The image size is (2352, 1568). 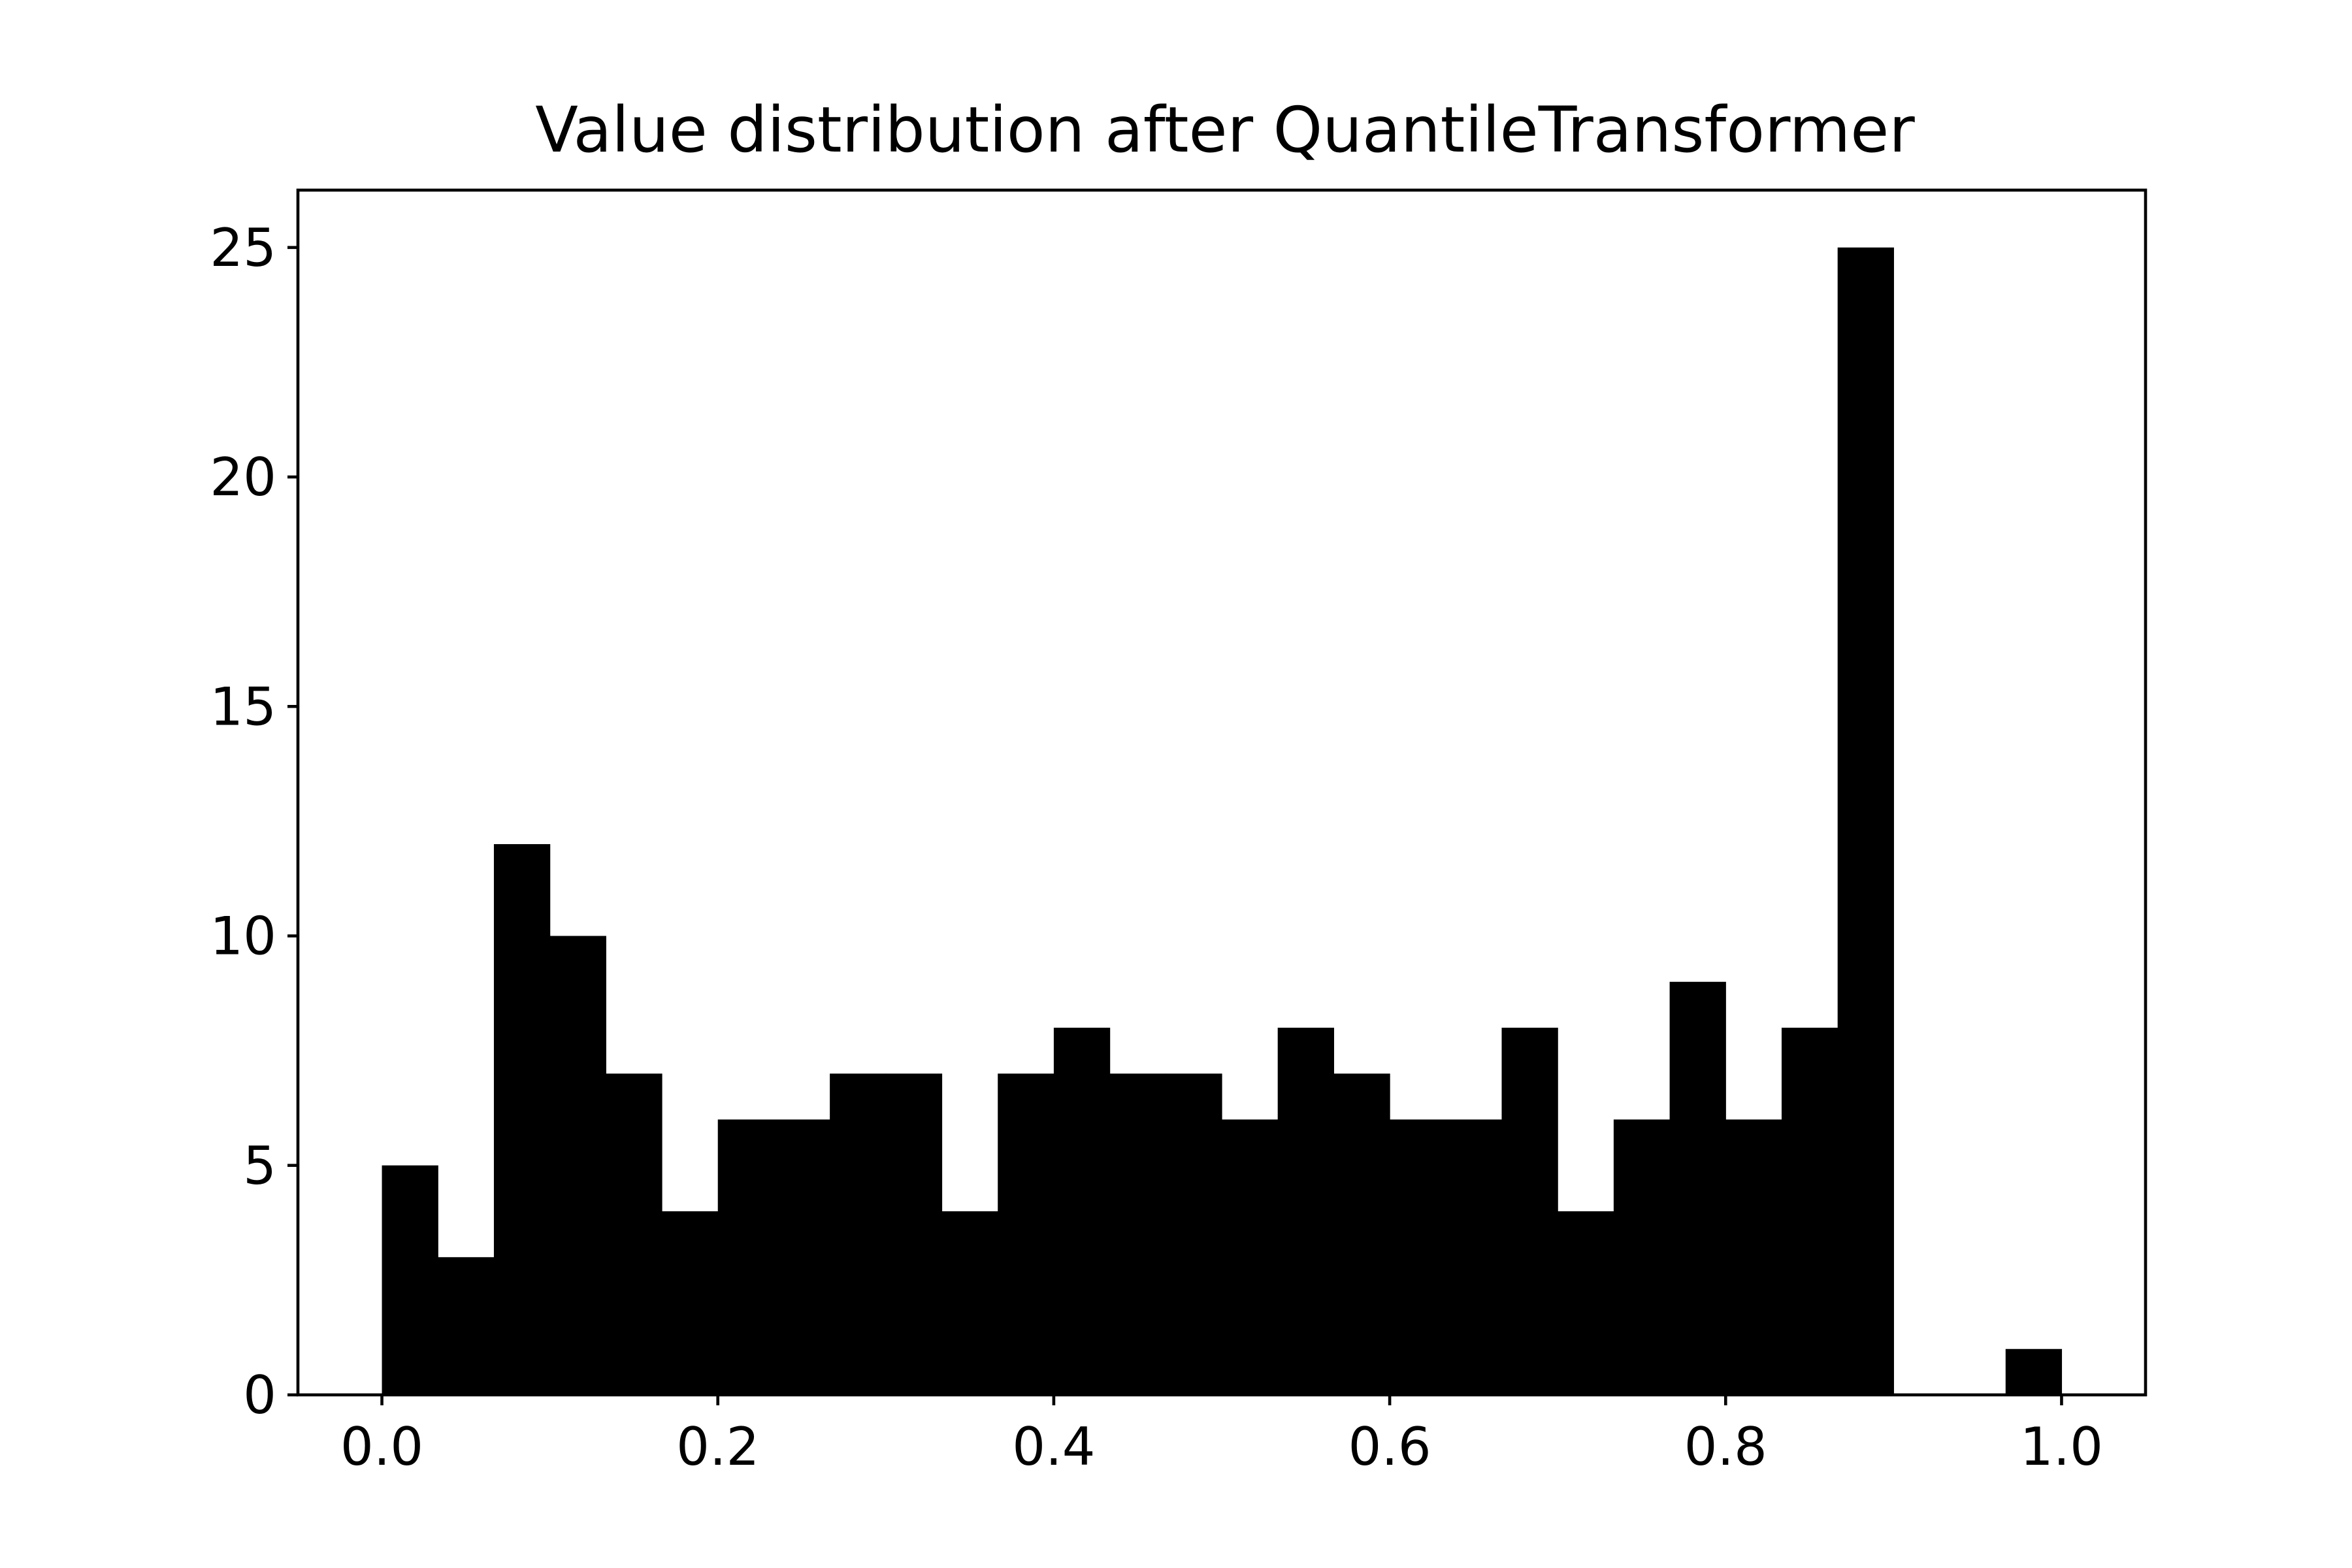 What do you see at coordinates (243, 248) in the screenshot?
I see `y-tick-label: 25` at bounding box center [243, 248].